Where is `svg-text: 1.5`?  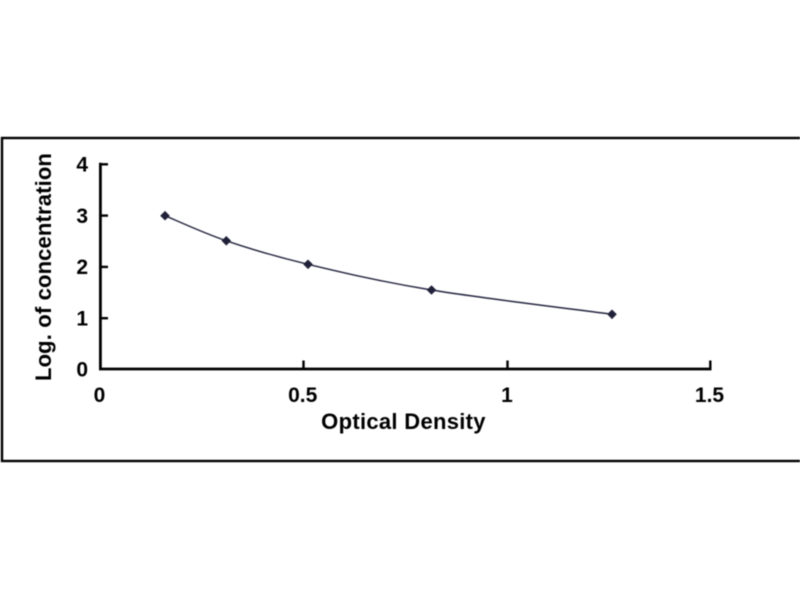
svg-text: 1.5 is located at coordinates (710, 395).